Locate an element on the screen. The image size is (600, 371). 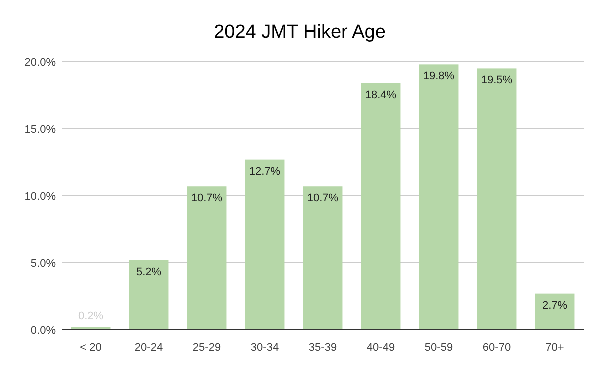
x-tick-label: 60-70 is located at coordinates (497, 348).